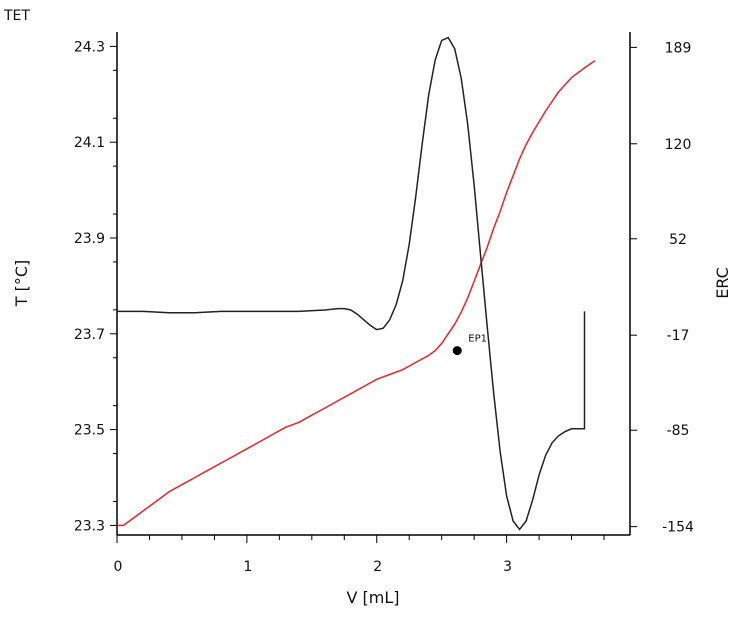 The image size is (750, 623). Describe the element at coordinates (247, 567) in the screenshot. I see `x-tick-label: 1` at that location.